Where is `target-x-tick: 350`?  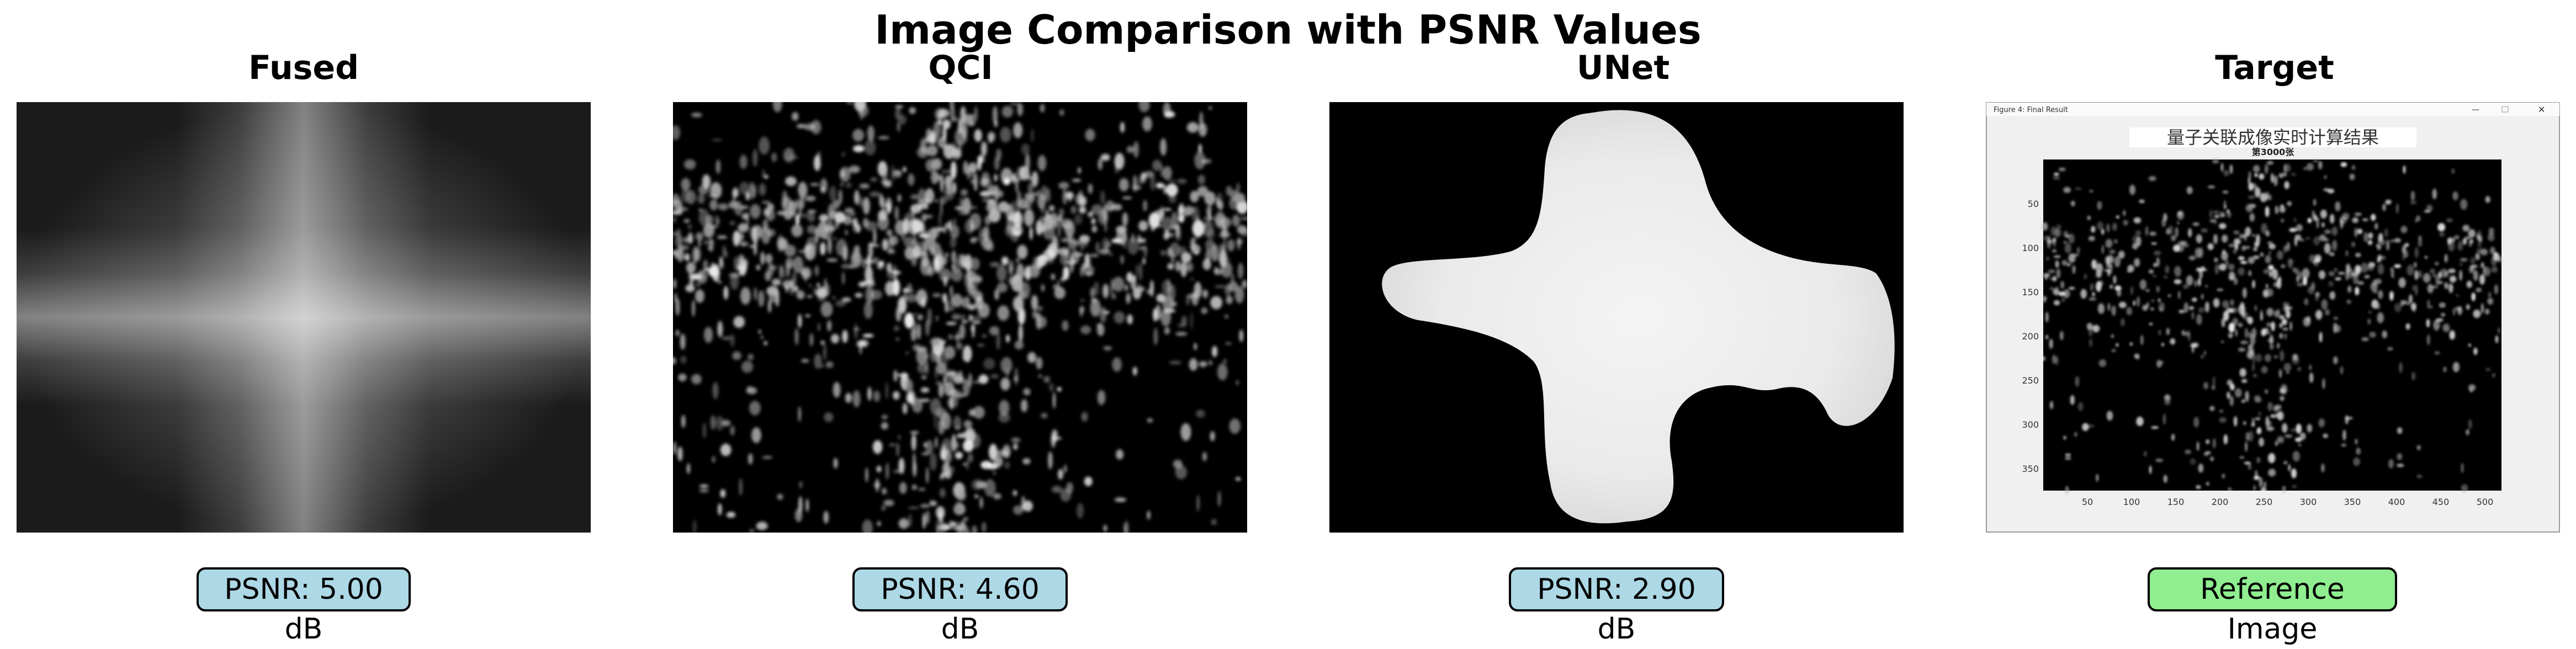
target-x-tick: 350 is located at coordinates (2352, 502).